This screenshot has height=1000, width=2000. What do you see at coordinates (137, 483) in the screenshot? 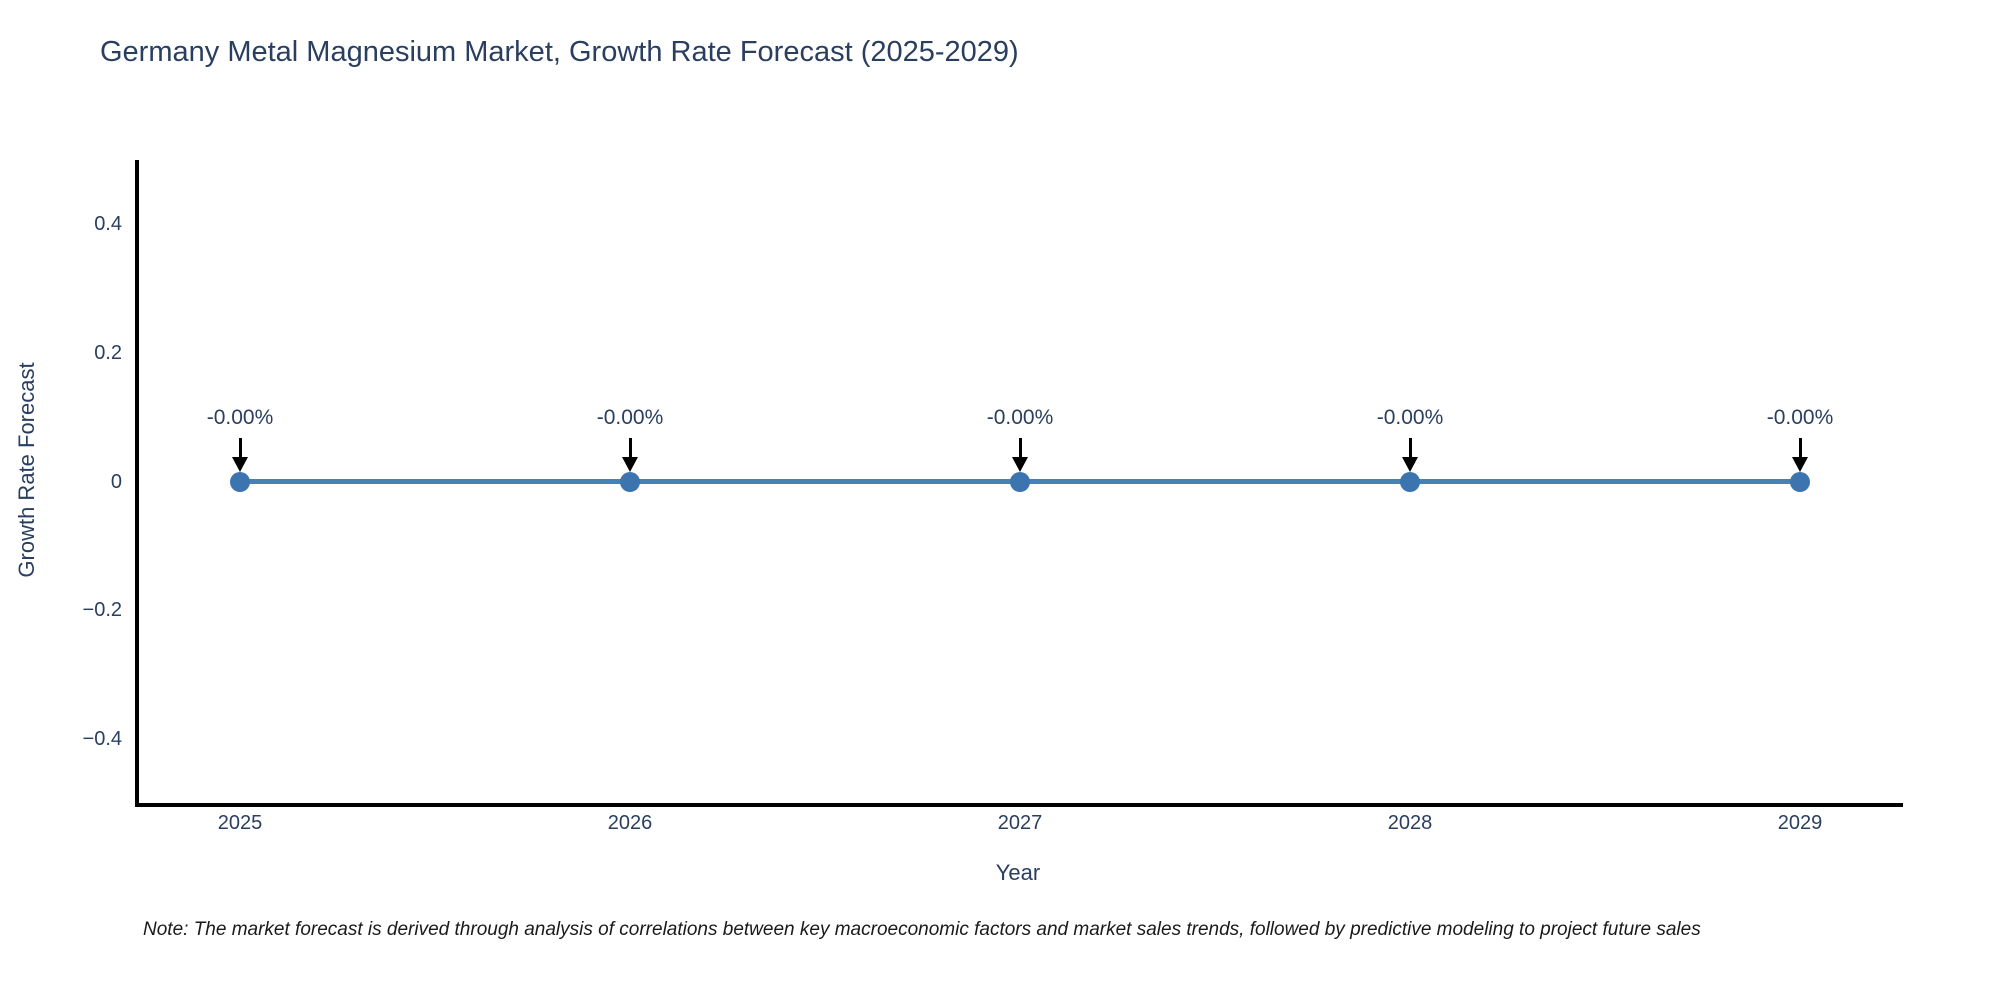
I see `y-axis-line` at bounding box center [137, 483].